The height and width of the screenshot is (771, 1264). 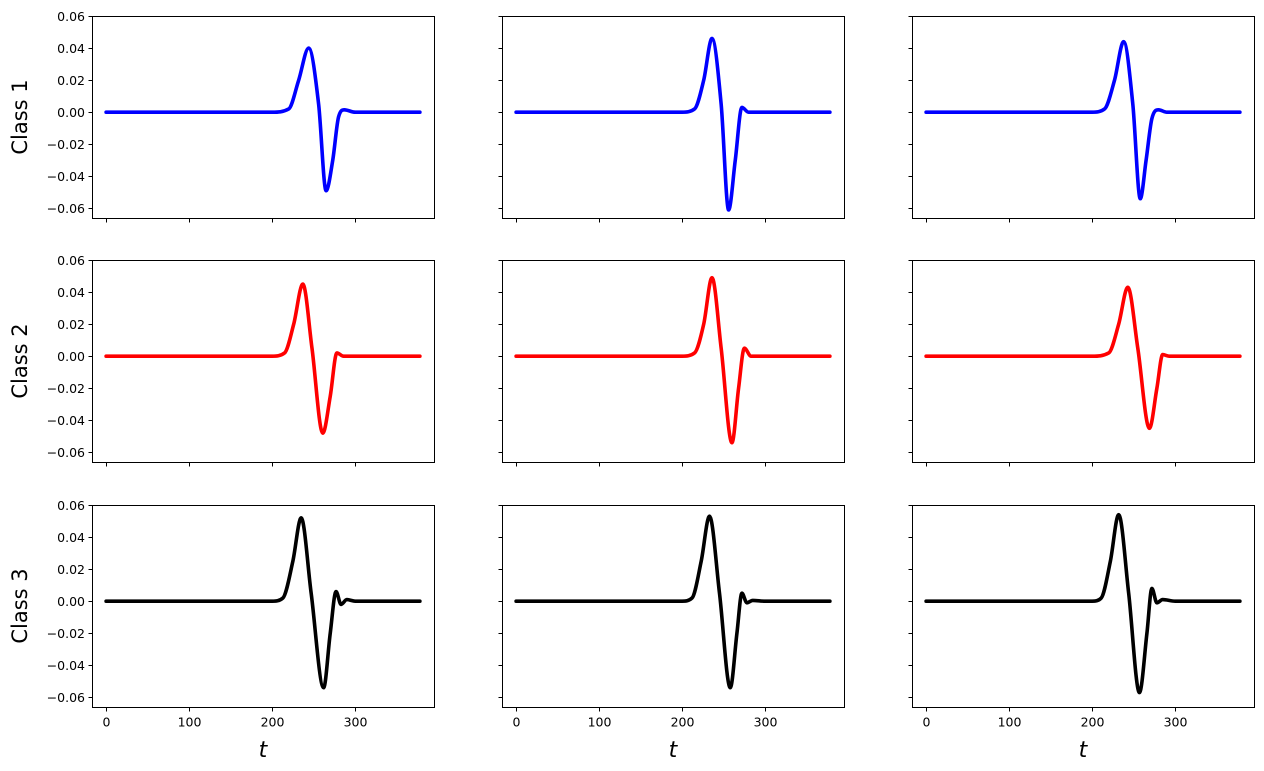 I want to click on panel-r2-c1: 0.06 0.04 0.02 0.00 −0.02 −0.04 −0.06, so click(x=241, y=360).